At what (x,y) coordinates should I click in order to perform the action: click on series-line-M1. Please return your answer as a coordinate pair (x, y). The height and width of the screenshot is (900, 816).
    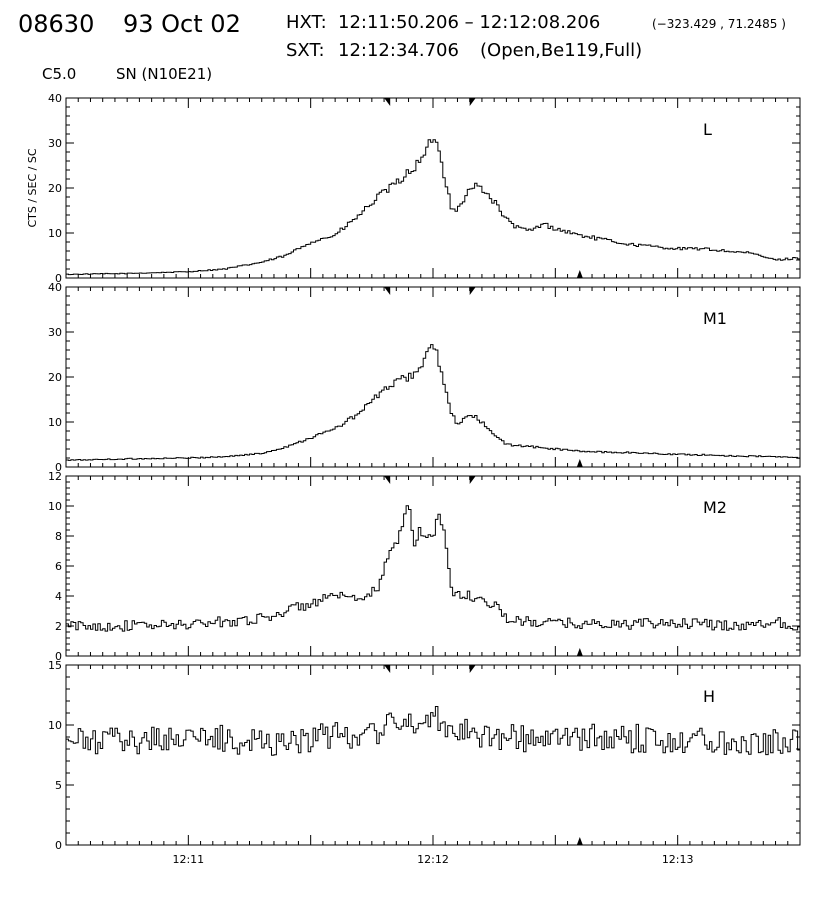
    Looking at the image, I should click on (433, 402).